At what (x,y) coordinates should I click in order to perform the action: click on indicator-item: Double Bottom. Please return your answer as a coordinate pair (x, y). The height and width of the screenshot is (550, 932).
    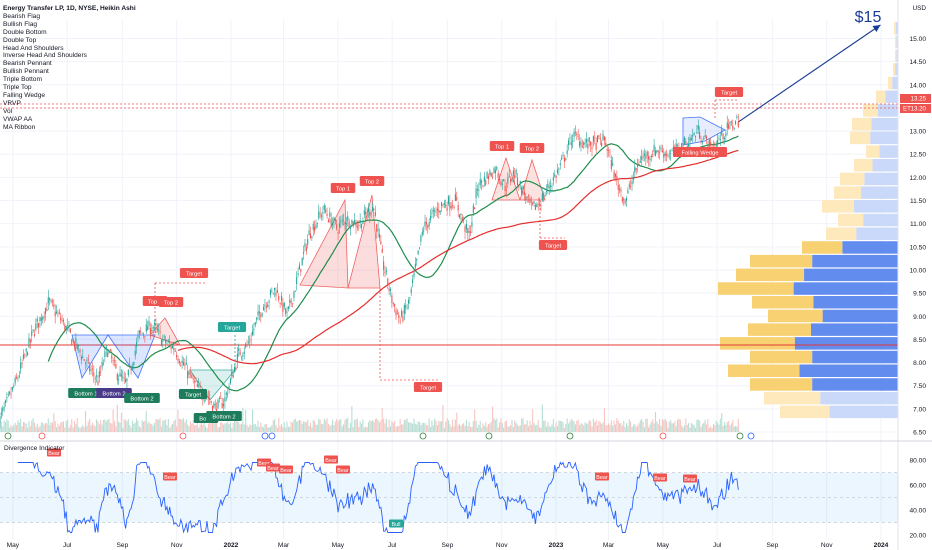
    Looking at the image, I should click on (25, 32).